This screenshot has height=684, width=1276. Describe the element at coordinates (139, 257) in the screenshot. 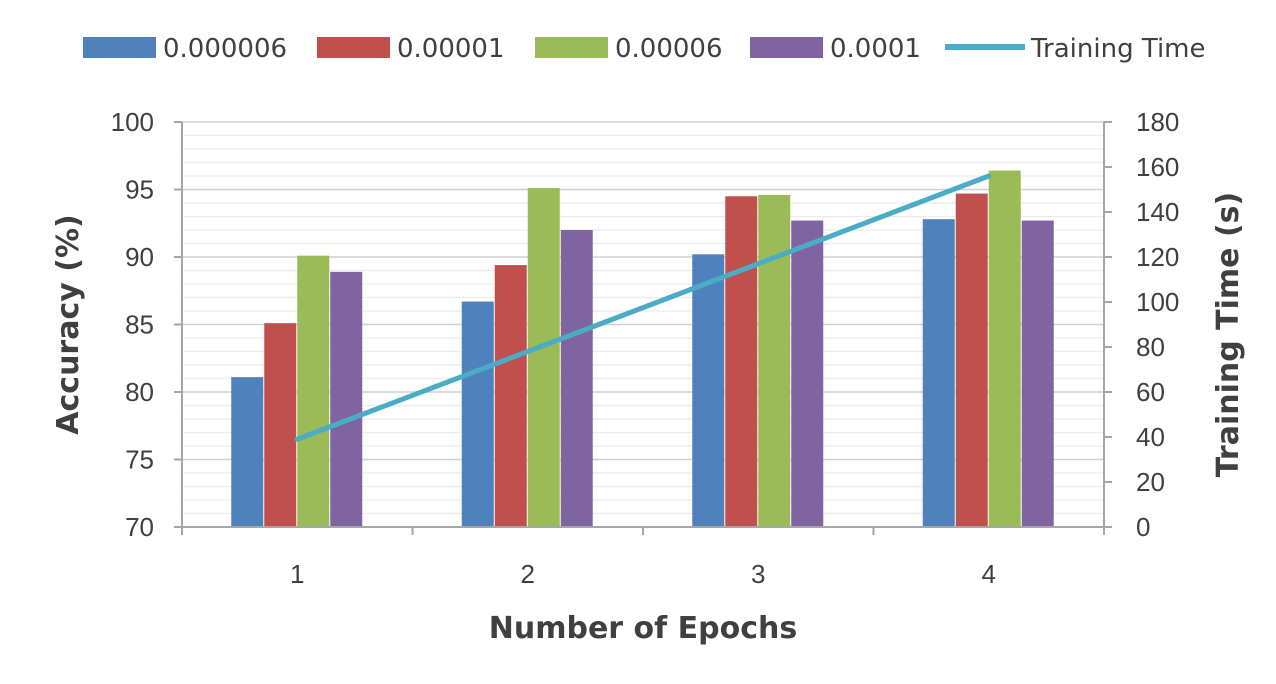

I see `y-tick-label: 90` at that location.